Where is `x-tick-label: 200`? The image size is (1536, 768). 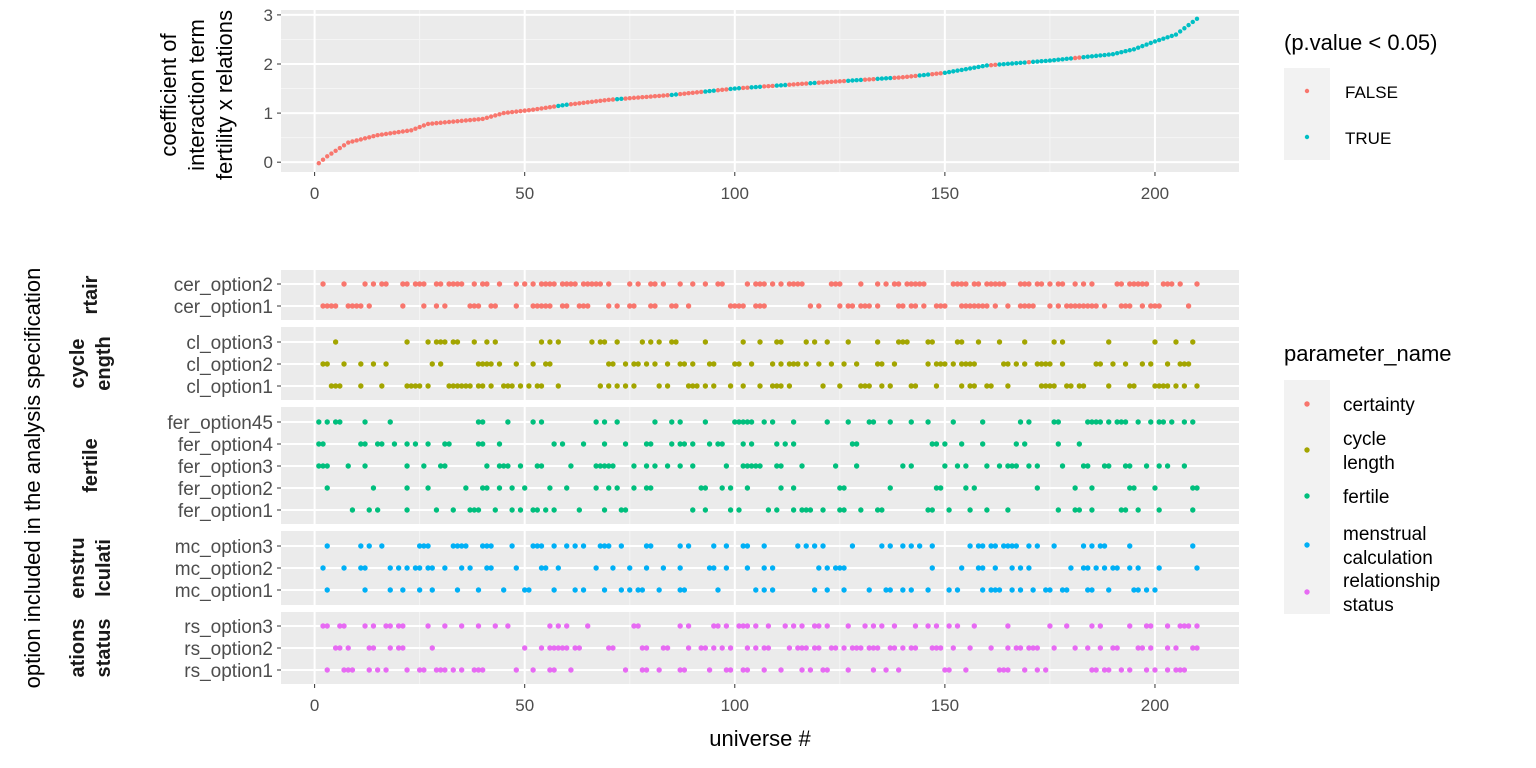 x-tick-label: 200 is located at coordinates (1155, 705).